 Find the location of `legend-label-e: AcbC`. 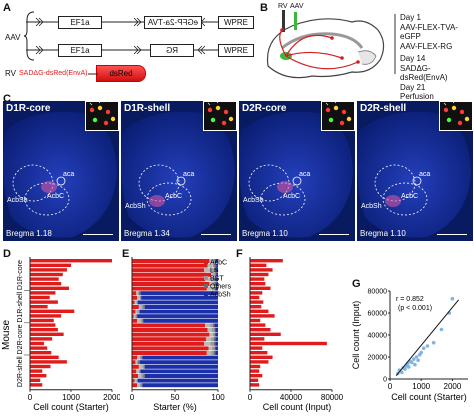

legend-label-e: AcbC is located at coordinates (218, 263).